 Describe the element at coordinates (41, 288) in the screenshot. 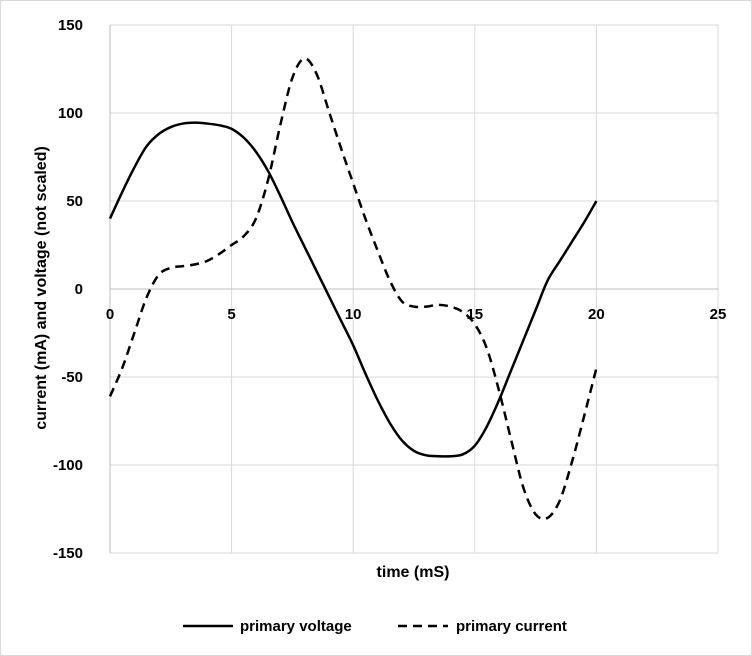

I see `y-axis-title: current (mA) and voltage (not scaled)` at that location.